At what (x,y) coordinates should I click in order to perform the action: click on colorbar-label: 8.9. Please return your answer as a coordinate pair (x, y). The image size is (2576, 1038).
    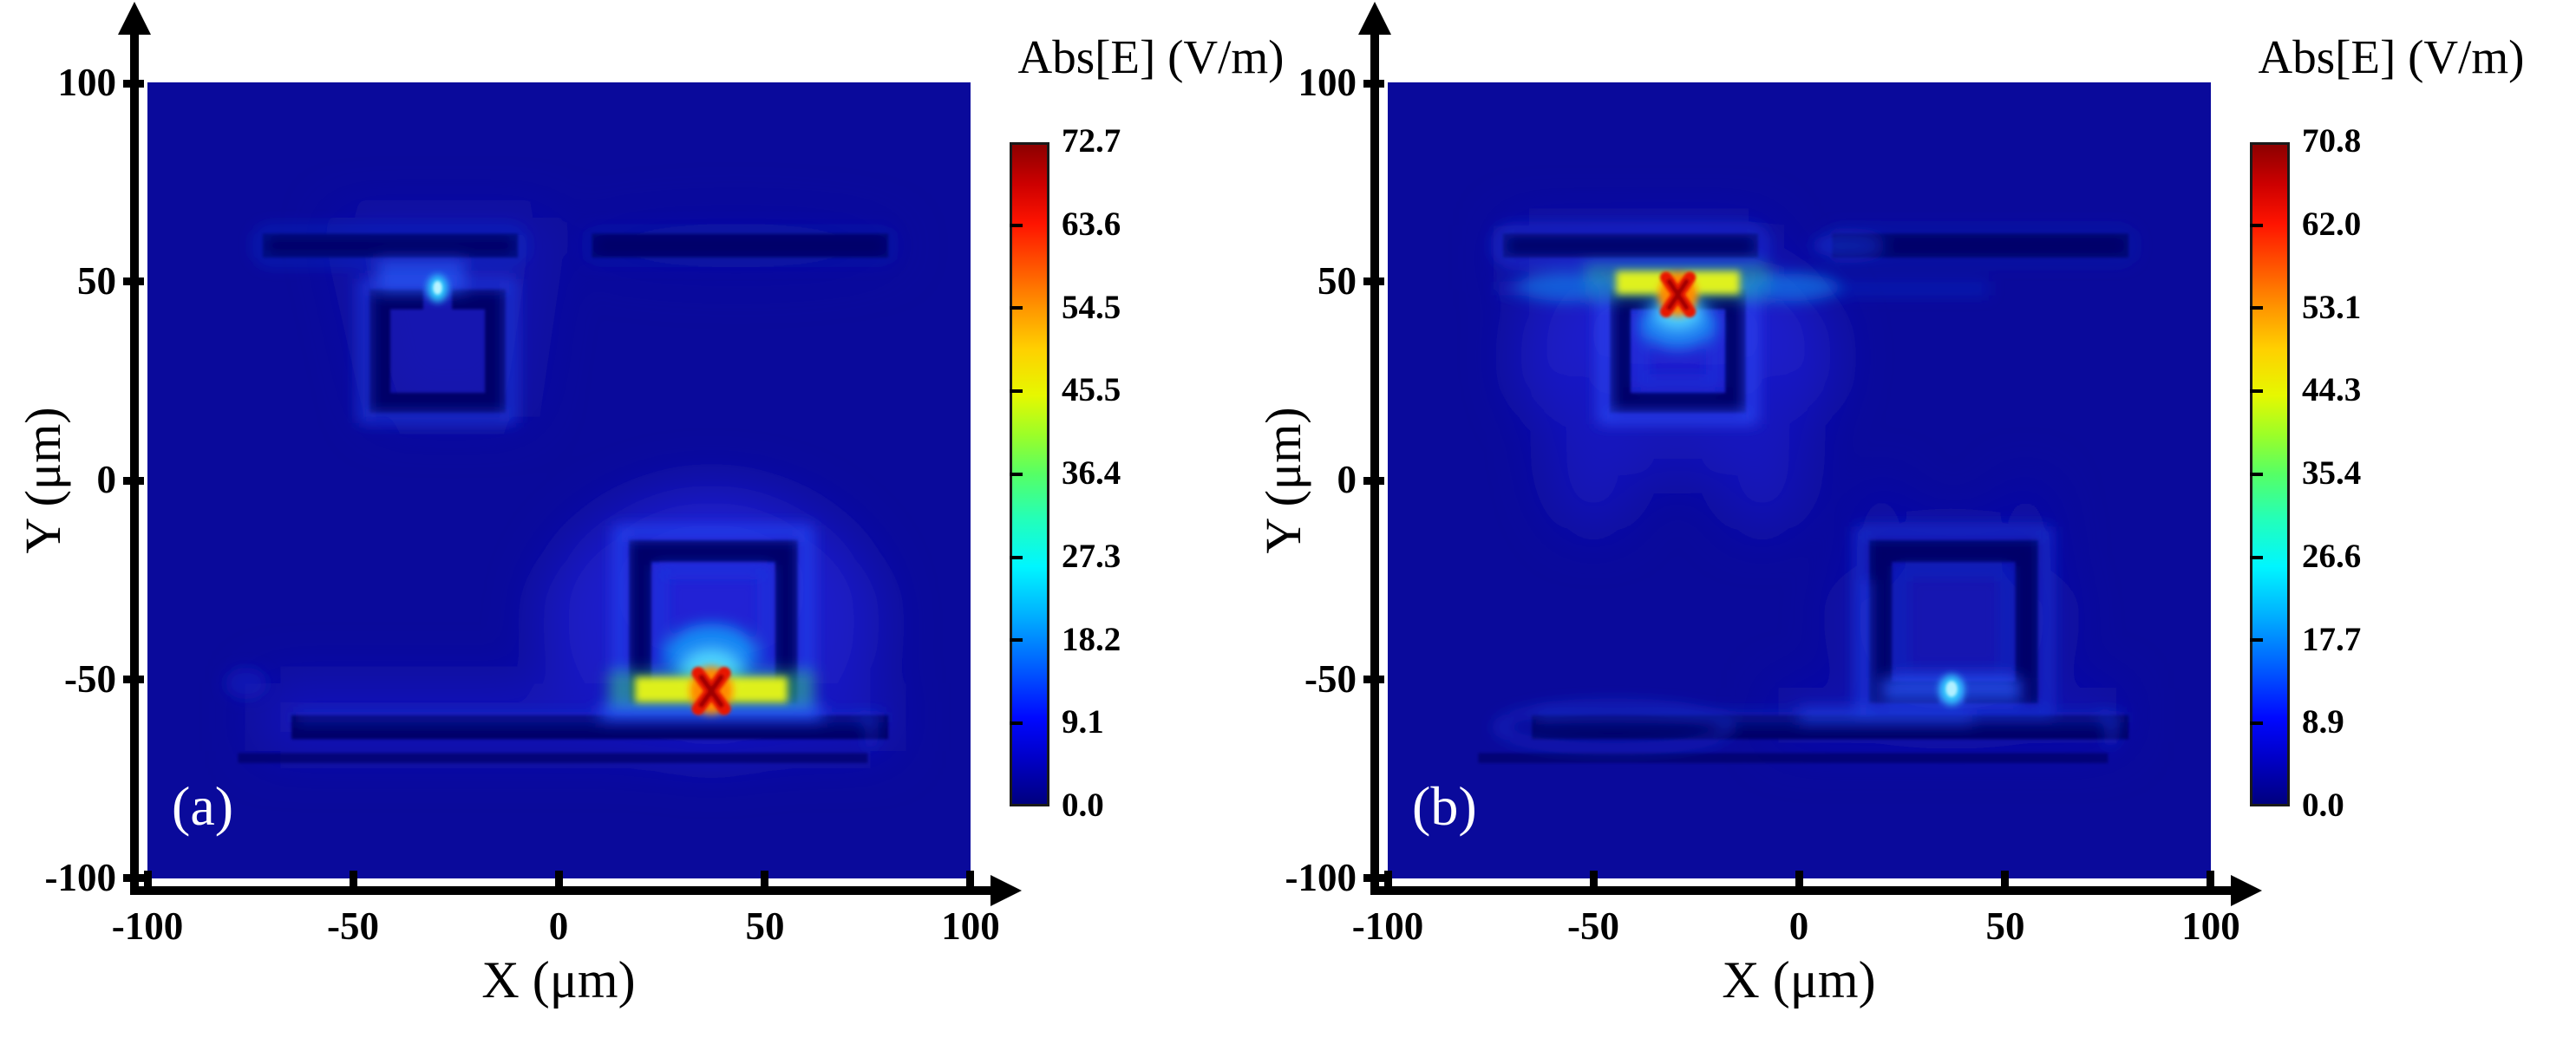
    Looking at the image, I should click on (2323, 722).